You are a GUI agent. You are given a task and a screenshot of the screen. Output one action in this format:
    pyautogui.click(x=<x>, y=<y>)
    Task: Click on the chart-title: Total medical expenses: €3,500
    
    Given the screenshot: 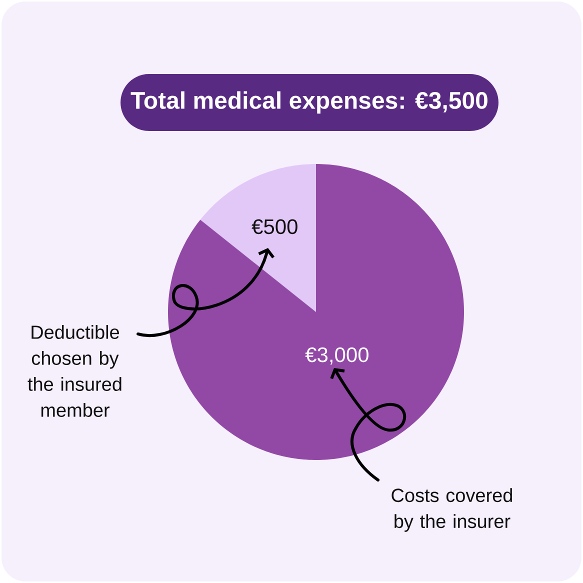 What is the action you would take?
    pyautogui.click(x=309, y=102)
    